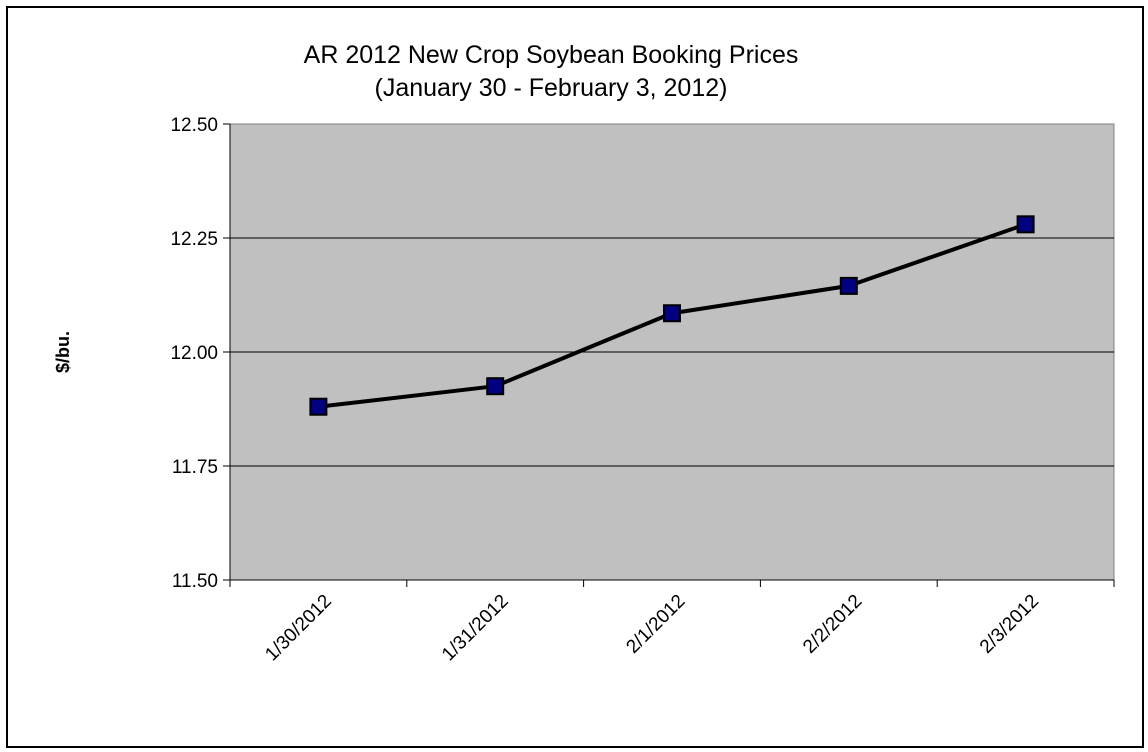 Image resolution: width=1148 pixels, height=752 pixels. What do you see at coordinates (194, 125) in the screenshot?
I see `y-tick-label: 12.50` at bounding box center [194, 125].